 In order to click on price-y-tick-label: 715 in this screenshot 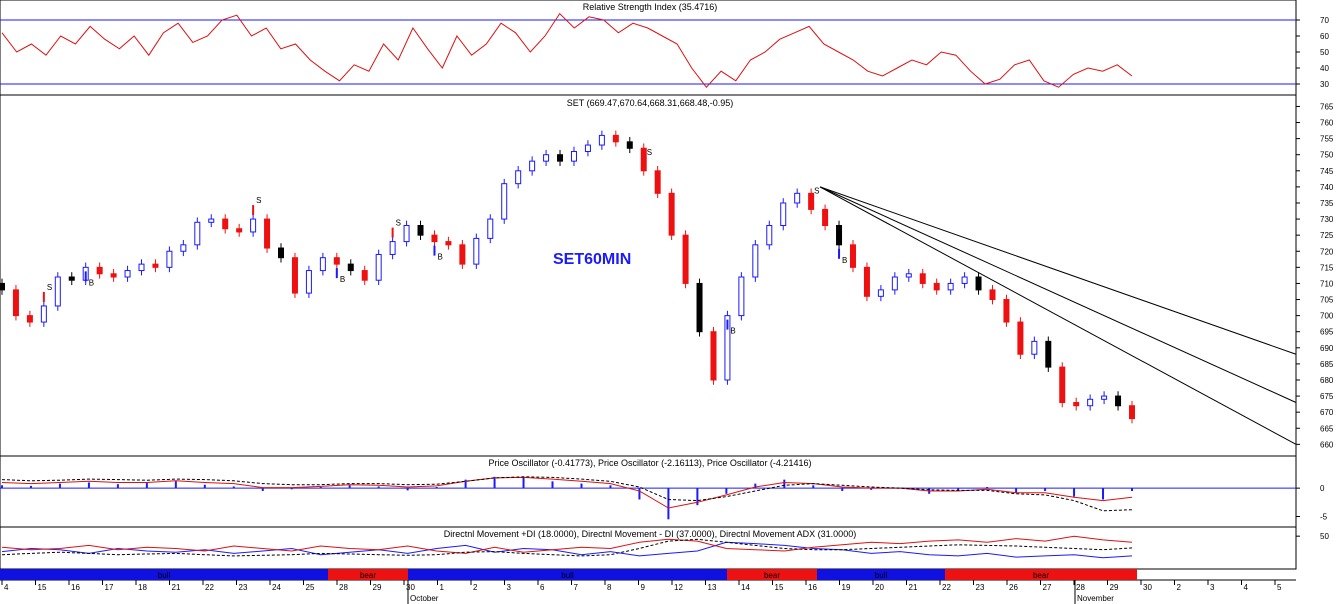, I will do `click(1327, 267)`.